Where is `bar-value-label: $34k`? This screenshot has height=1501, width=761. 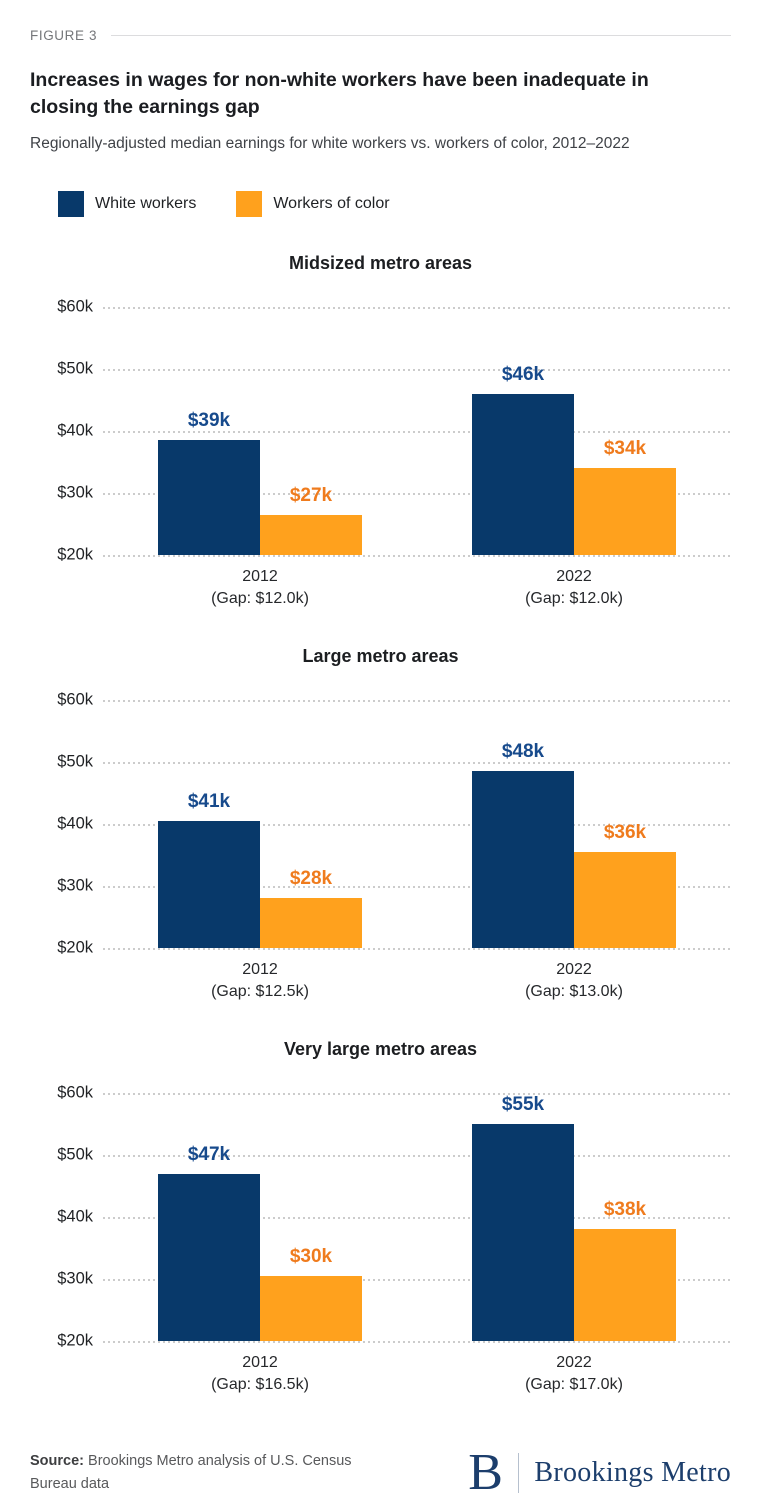
bar-value-label: $34k is located at coordinates (625, 449).